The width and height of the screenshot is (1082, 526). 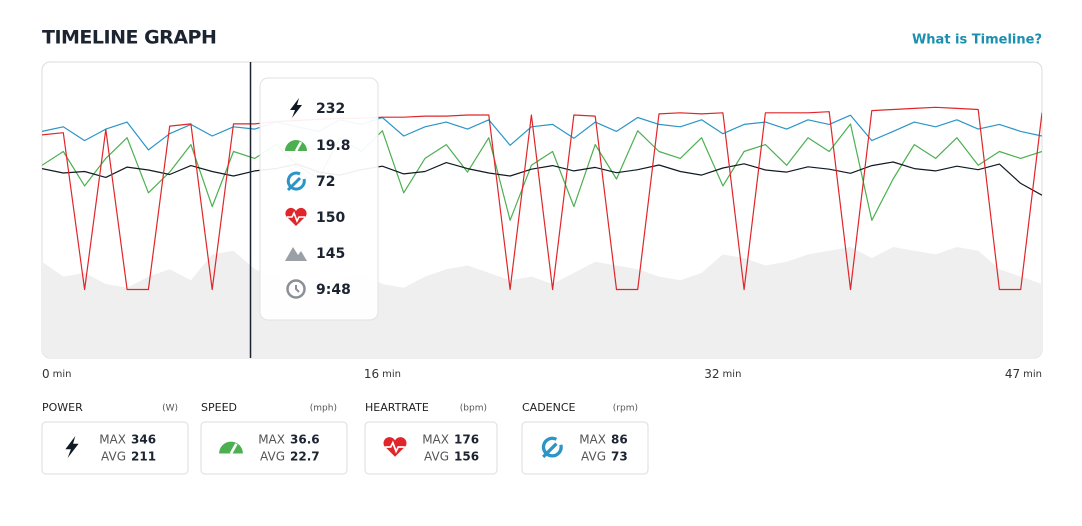 I want to click on tooltip-power: 232, so click(x=330, y=109).